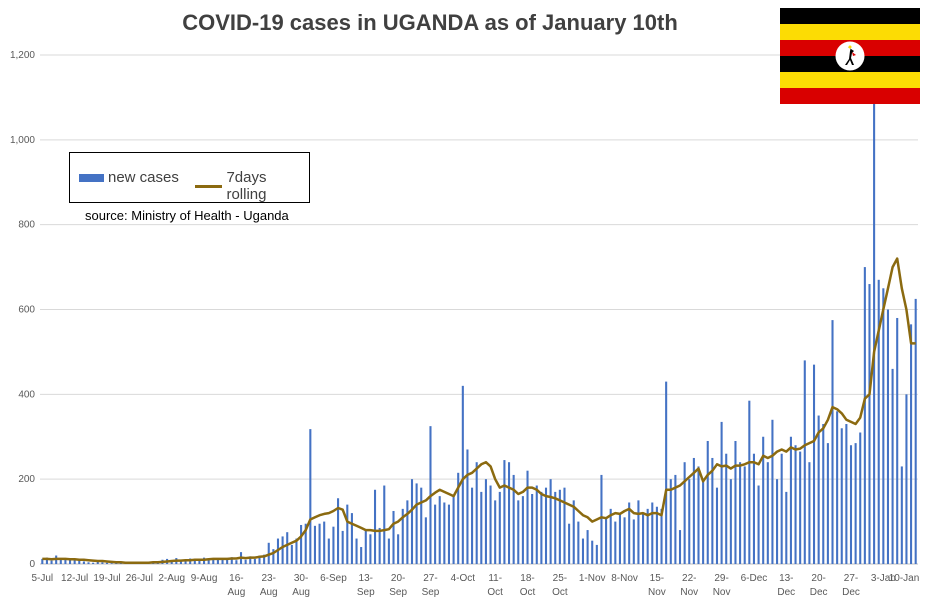 The width and height of the screenshot is (931, 609). Describe the element at coordinates (592, 578) in the screenshot. I see `x-tick-label: 1-Nov` at that location.